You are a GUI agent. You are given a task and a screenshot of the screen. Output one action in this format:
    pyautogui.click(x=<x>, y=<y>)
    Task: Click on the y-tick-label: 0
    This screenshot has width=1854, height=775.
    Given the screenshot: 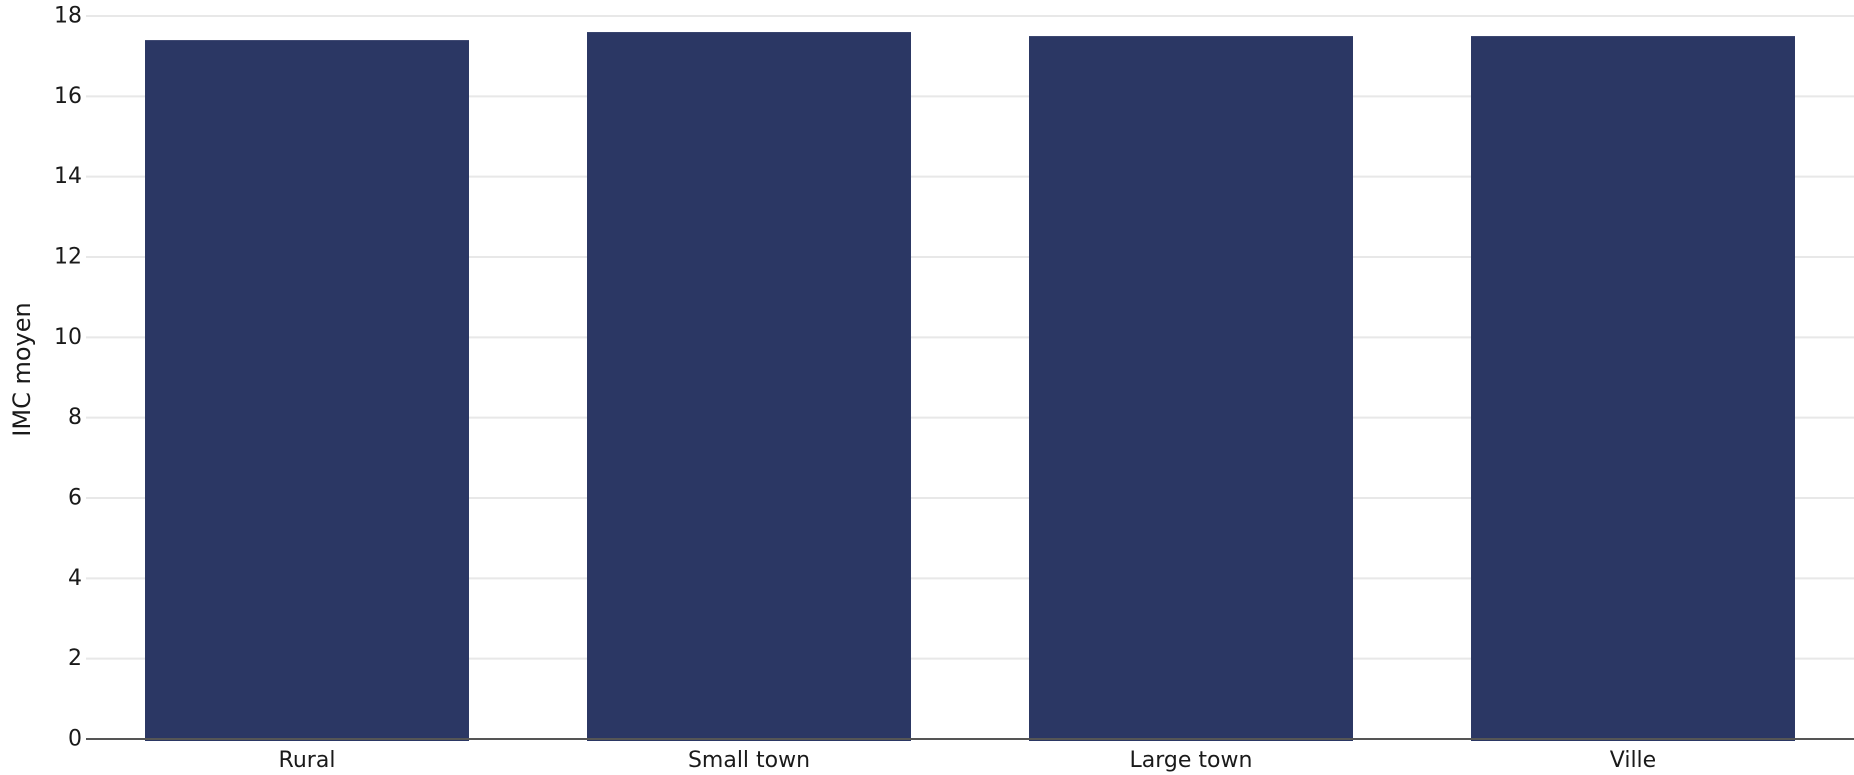 What is the action you would take?
    pyautogui.click(x=75, y=739)
    